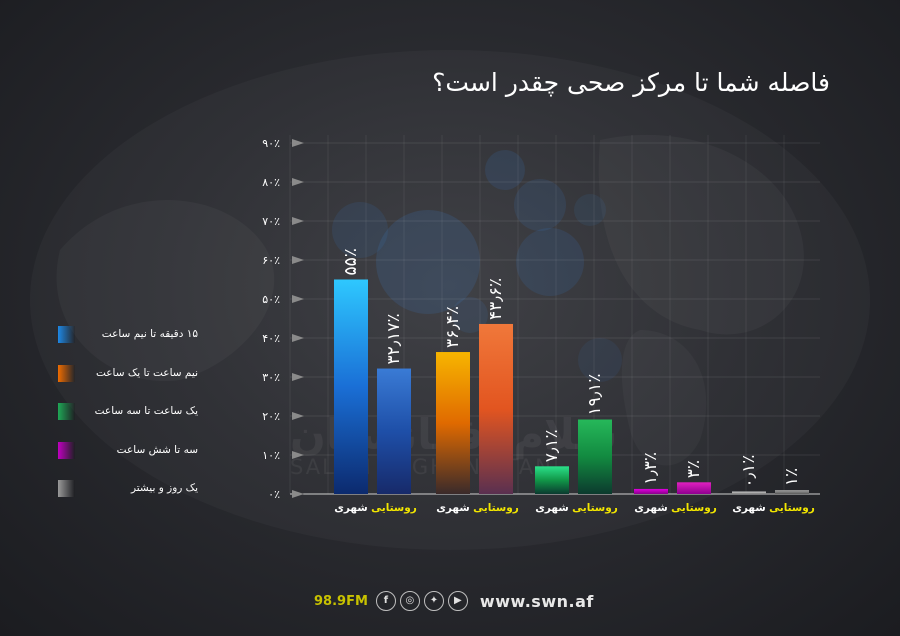  I want to click on data-label: ۰٫۱٪, so click(749, 471).